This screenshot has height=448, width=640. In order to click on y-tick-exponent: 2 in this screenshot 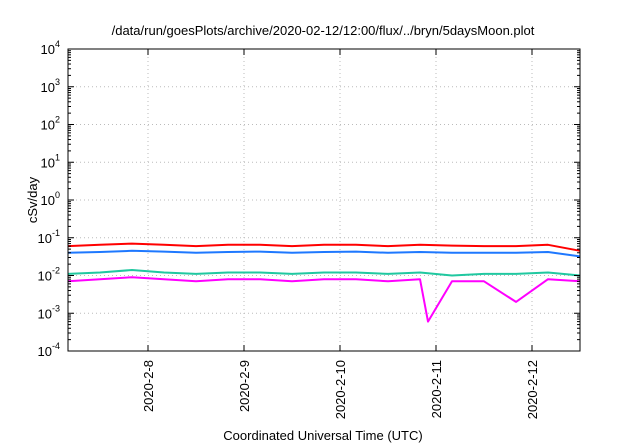, I will do `click(57, 120)`.